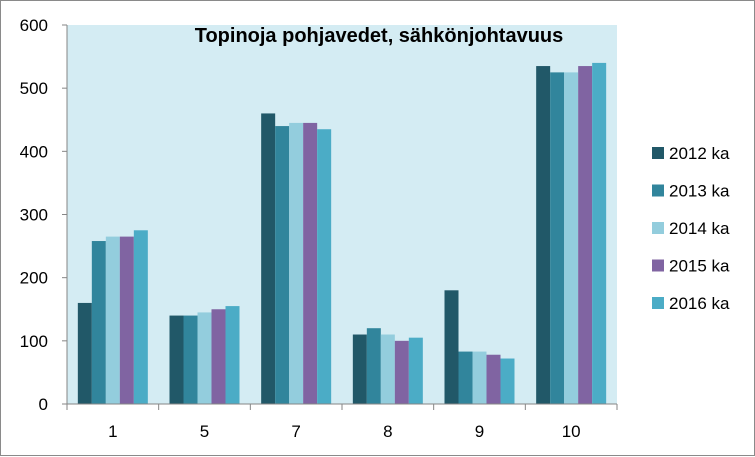 The width and height of the screenshot is (755, 457). I want to click on y-tick-labels: 0 100 200 300 400 500 600, so click(34, 215).